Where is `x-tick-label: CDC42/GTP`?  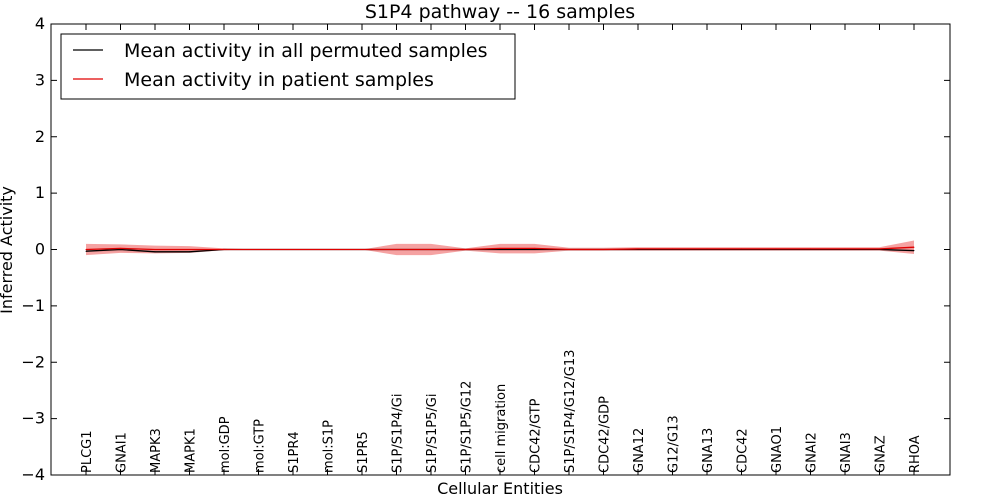
x-tick-label: CDC42/GTP is located at coordinates (536, 435).